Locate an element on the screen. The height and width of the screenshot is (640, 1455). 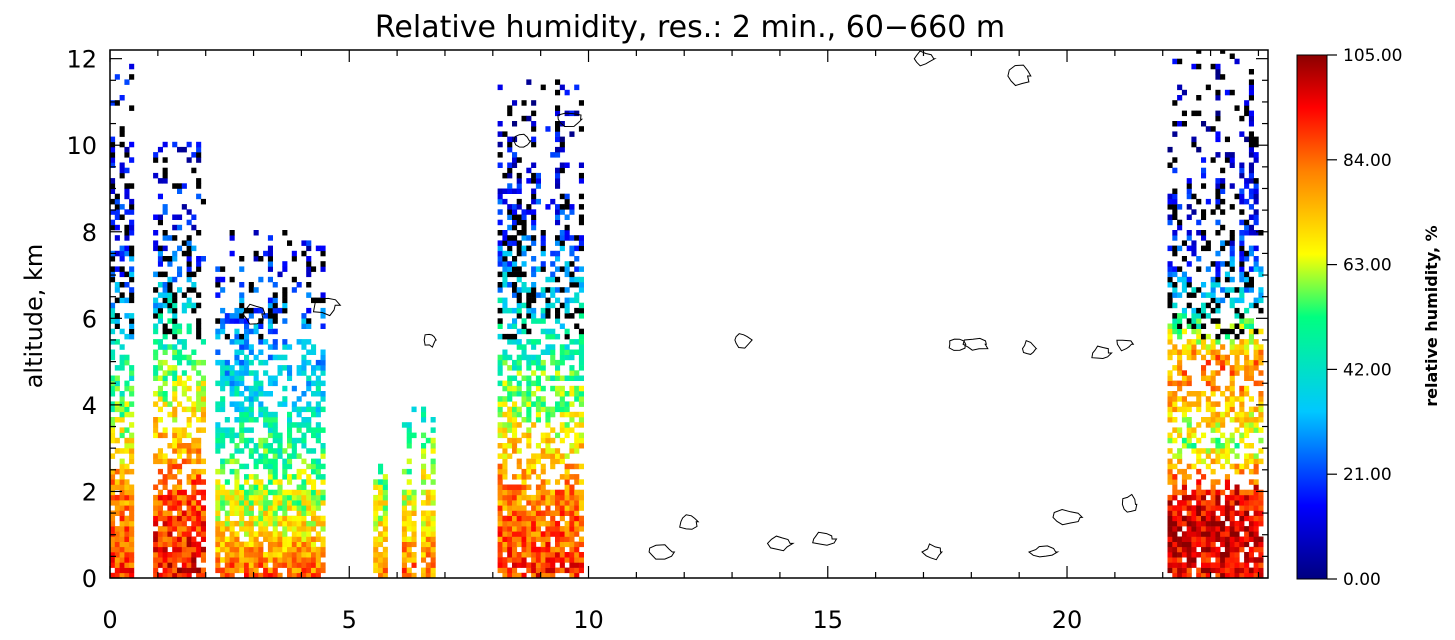
colorbar-tick-label: 84.00 is located at coordinates (1367, 161).